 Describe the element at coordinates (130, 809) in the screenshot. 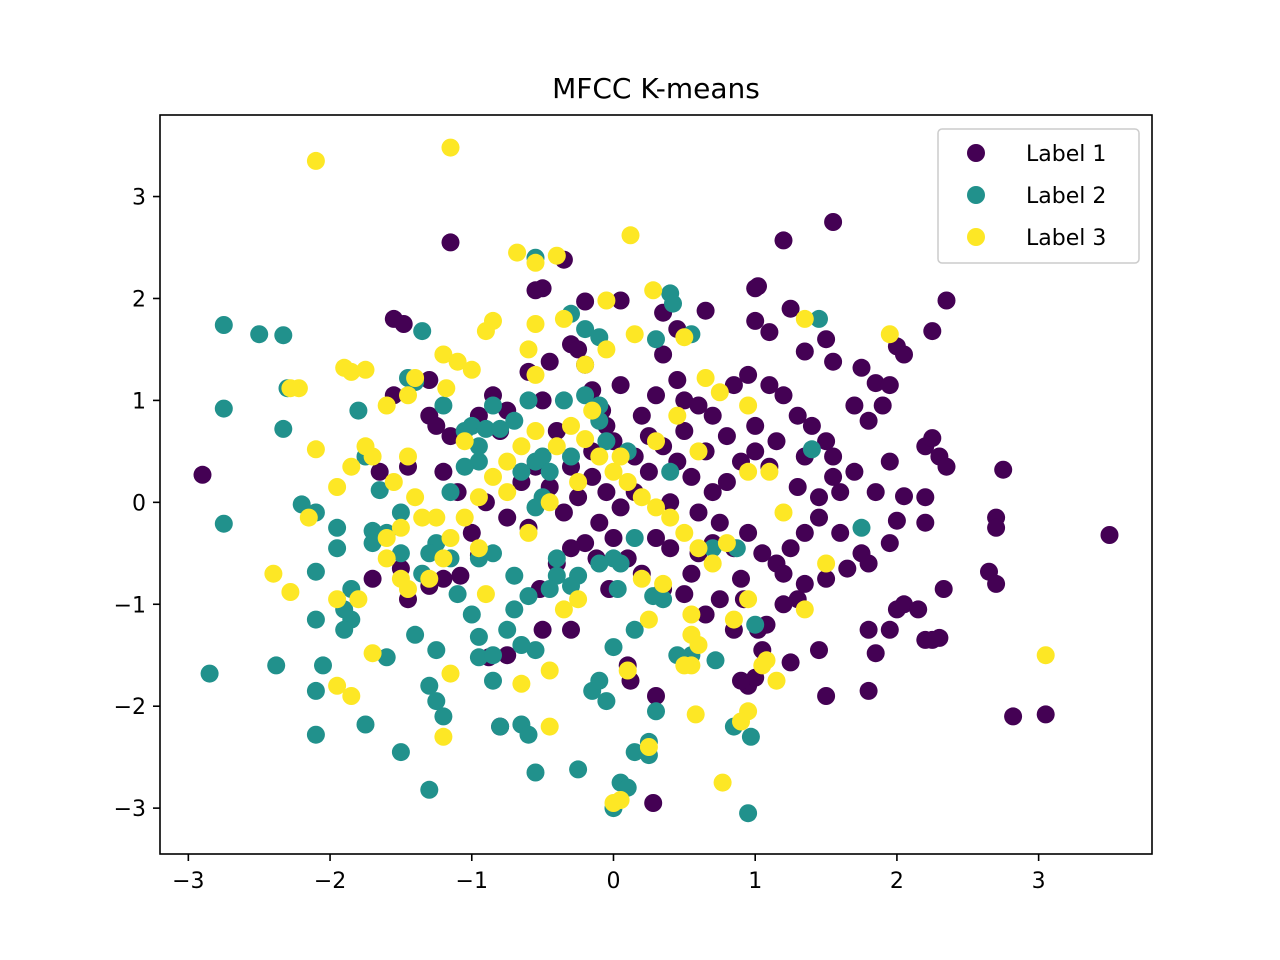

I see `y-tick-label: −3` at that location.